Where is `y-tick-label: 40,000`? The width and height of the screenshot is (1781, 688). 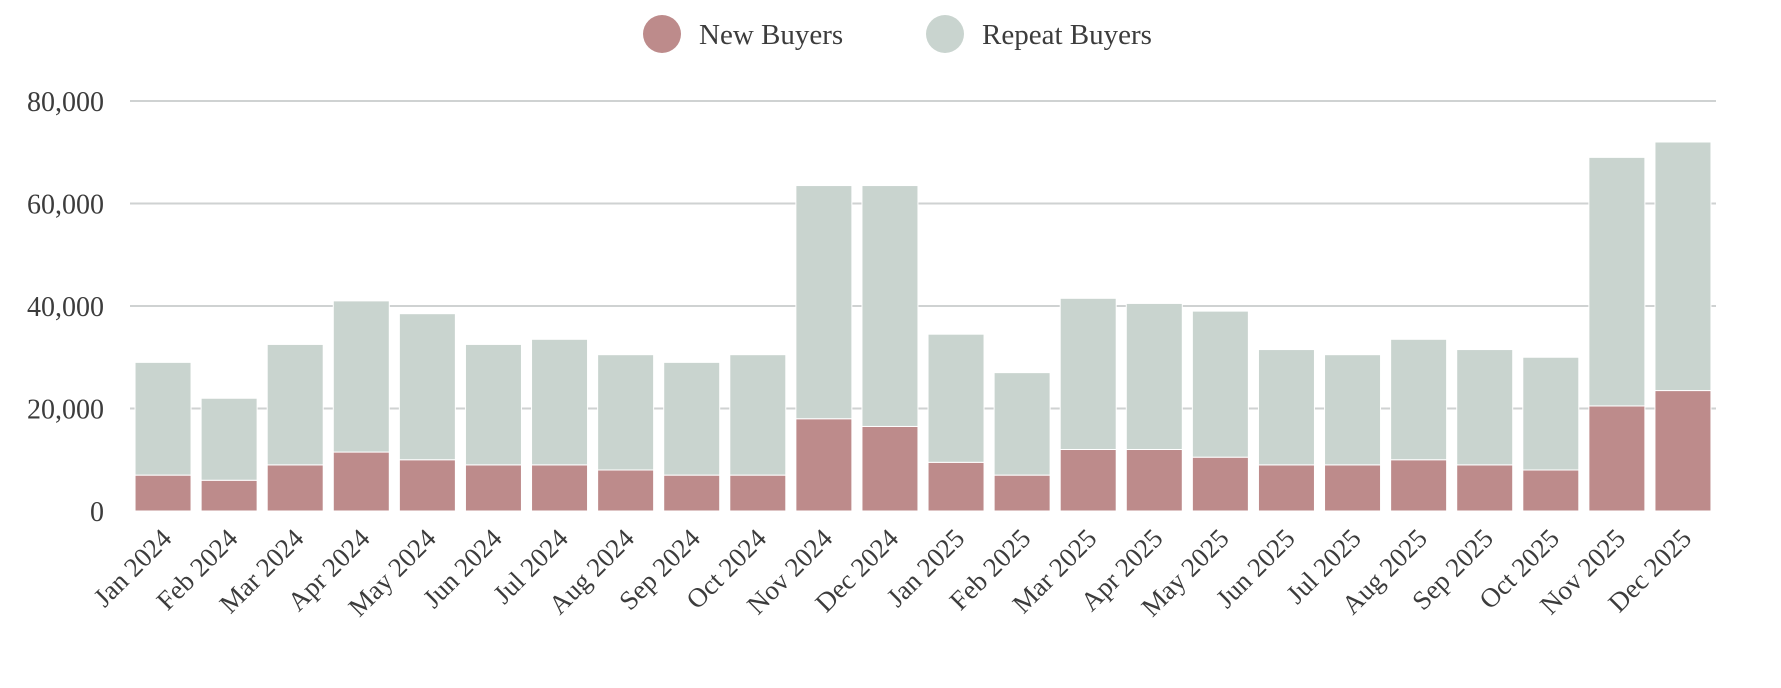
y-tick-label: 40,000 is located at coordinates (65, 307).